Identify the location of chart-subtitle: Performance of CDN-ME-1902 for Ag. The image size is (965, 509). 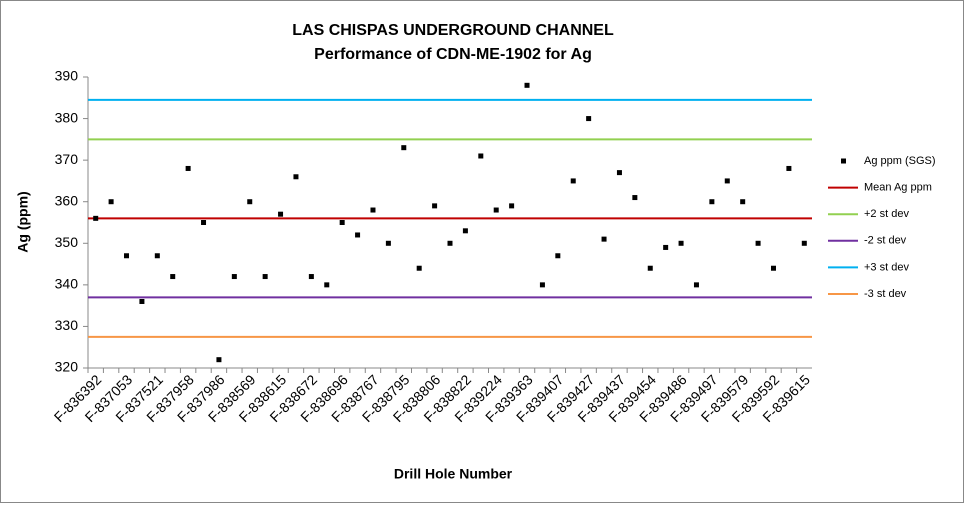
(453, 54).